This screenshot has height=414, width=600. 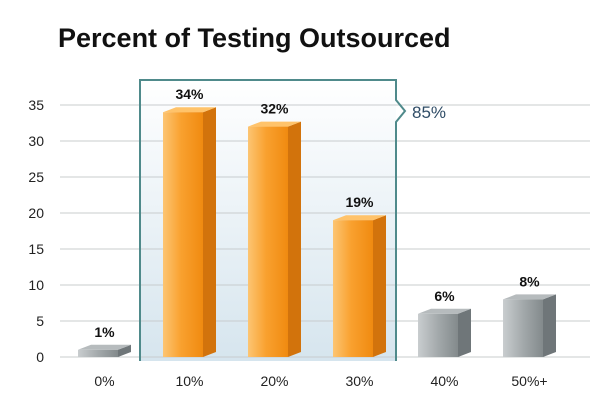 I want to click on x-tick-label: 0%, so click(x=104, y=381).